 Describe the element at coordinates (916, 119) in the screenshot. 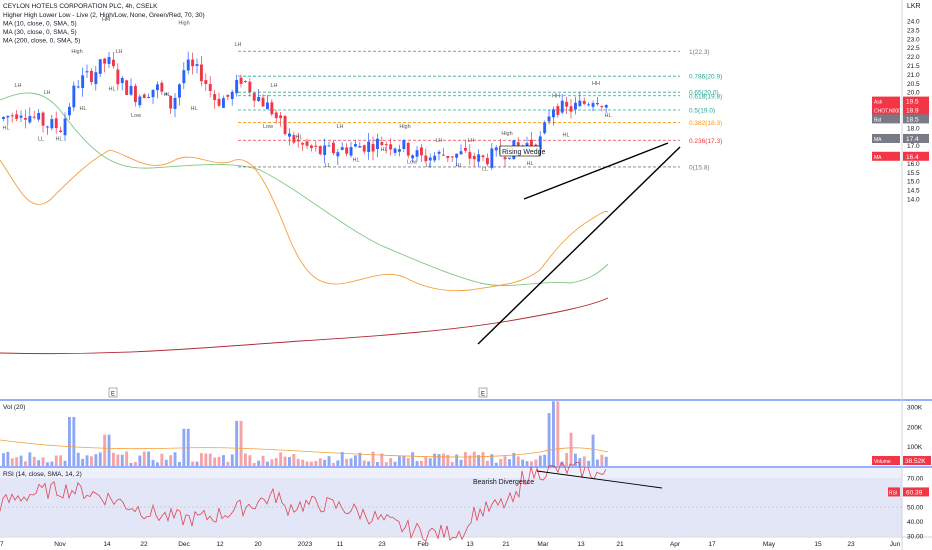

I see `price-badge-value-box` at that location.